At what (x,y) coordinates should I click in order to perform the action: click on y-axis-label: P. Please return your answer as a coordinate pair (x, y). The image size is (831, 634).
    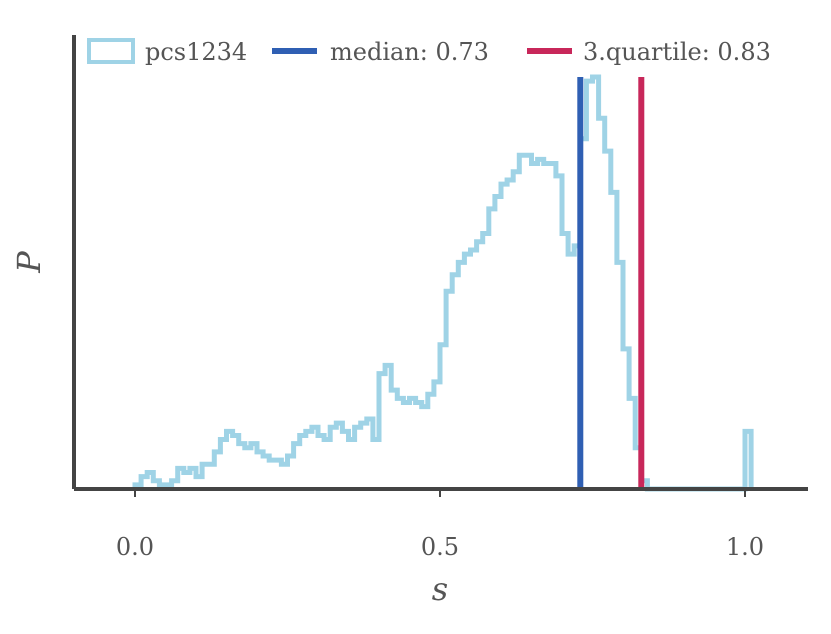
    Looking at the image, I should click on (29, 262).